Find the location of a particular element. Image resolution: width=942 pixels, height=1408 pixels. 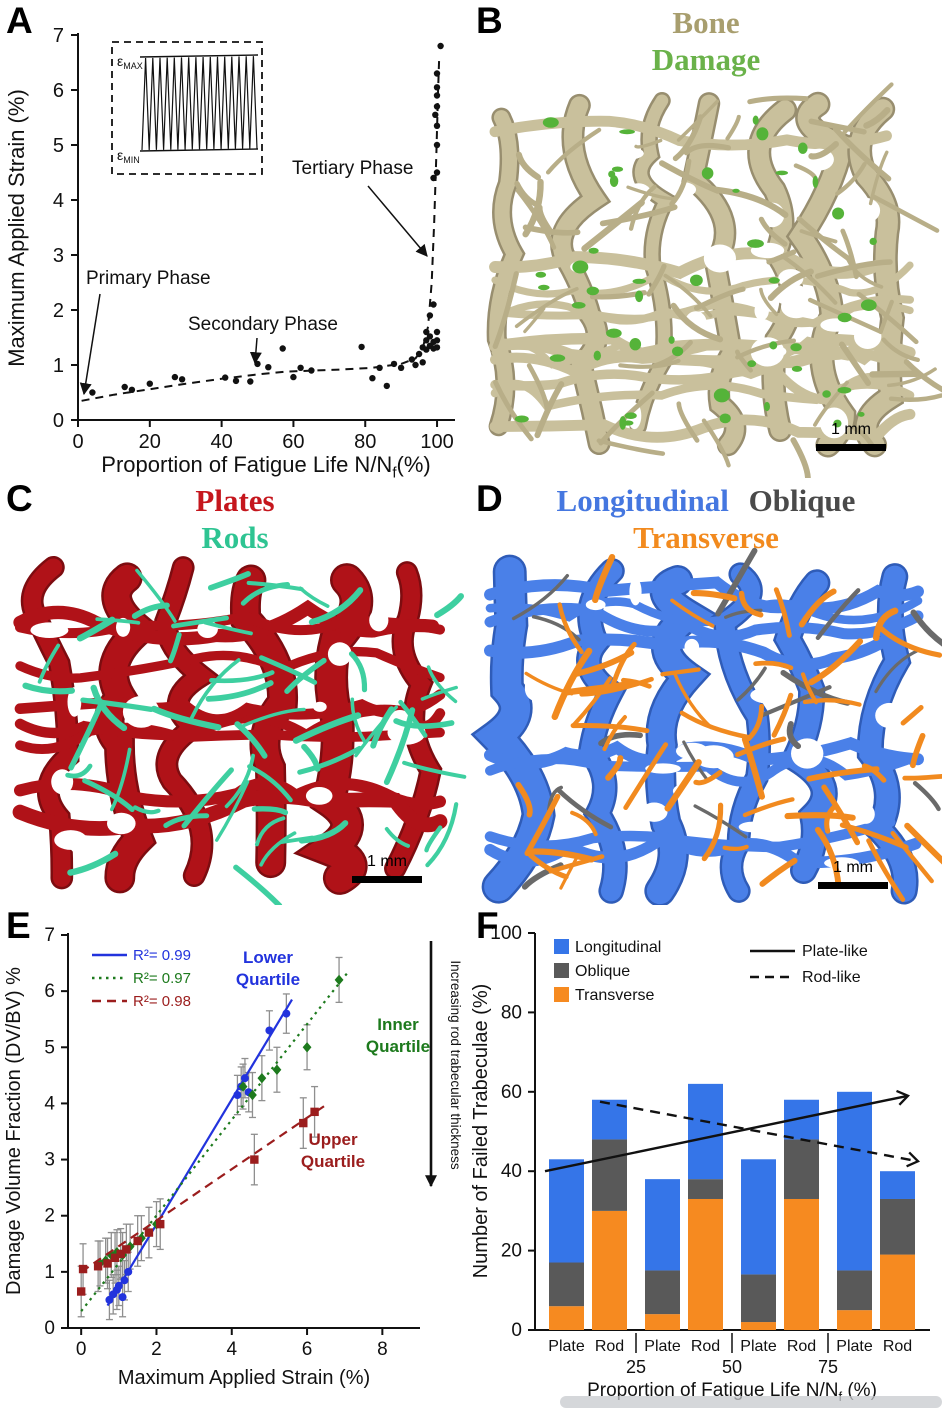

svg-text: R²= 0.98 is located at coordinates (162, 1001).